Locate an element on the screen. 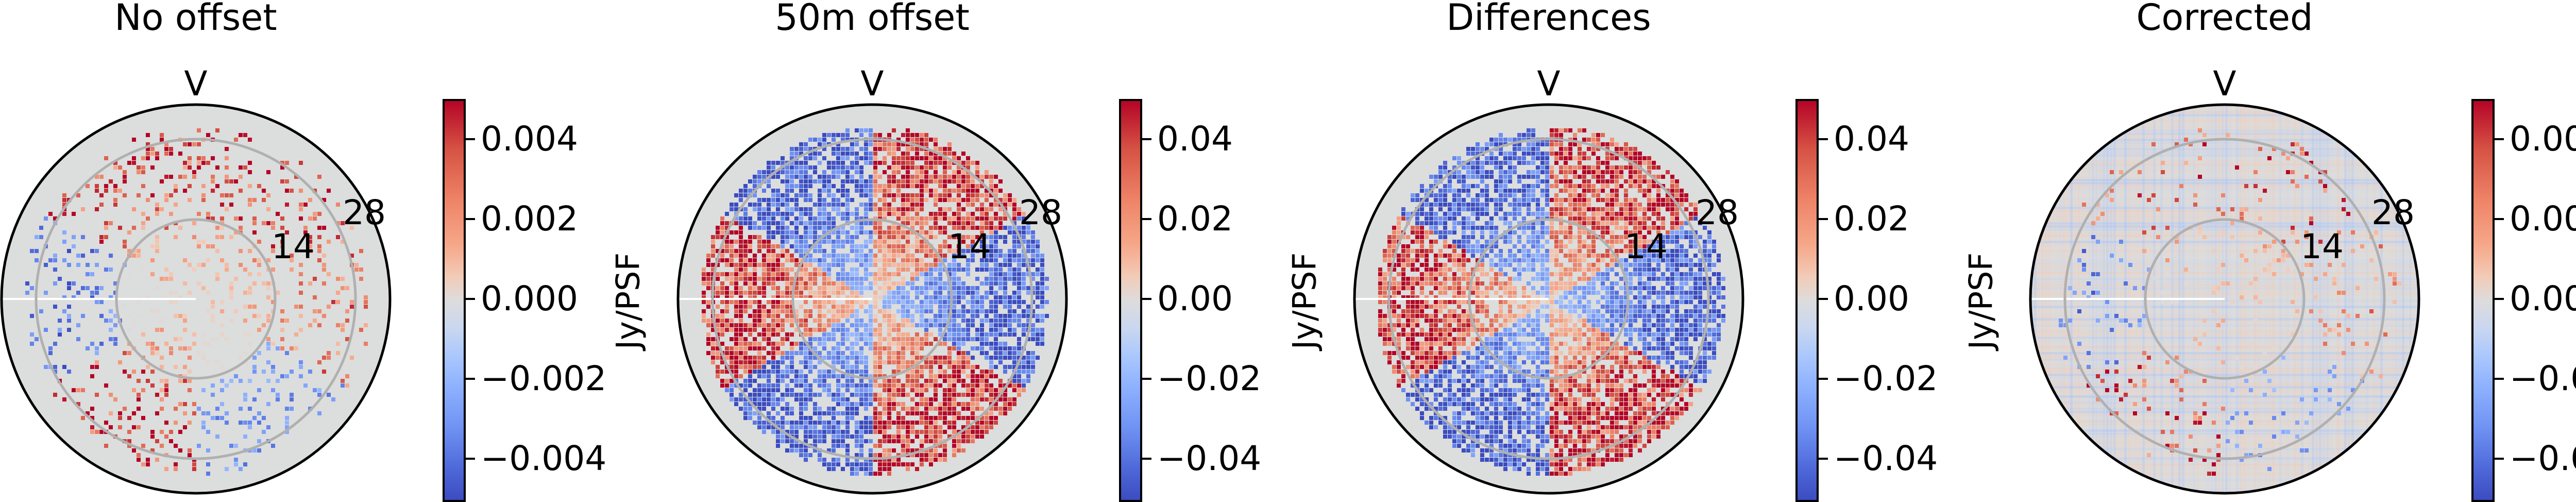 The height and width of the screenshot is (502, 2576). panel-title: 50m offset is located at coordinates (872, 19).